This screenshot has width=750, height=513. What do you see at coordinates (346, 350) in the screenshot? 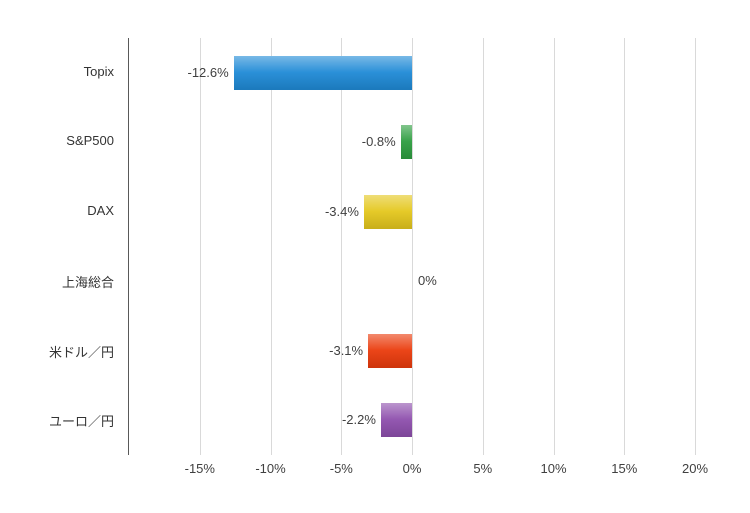
I see `bar-value-label: -3.1%` at bounding box center [346, 350].